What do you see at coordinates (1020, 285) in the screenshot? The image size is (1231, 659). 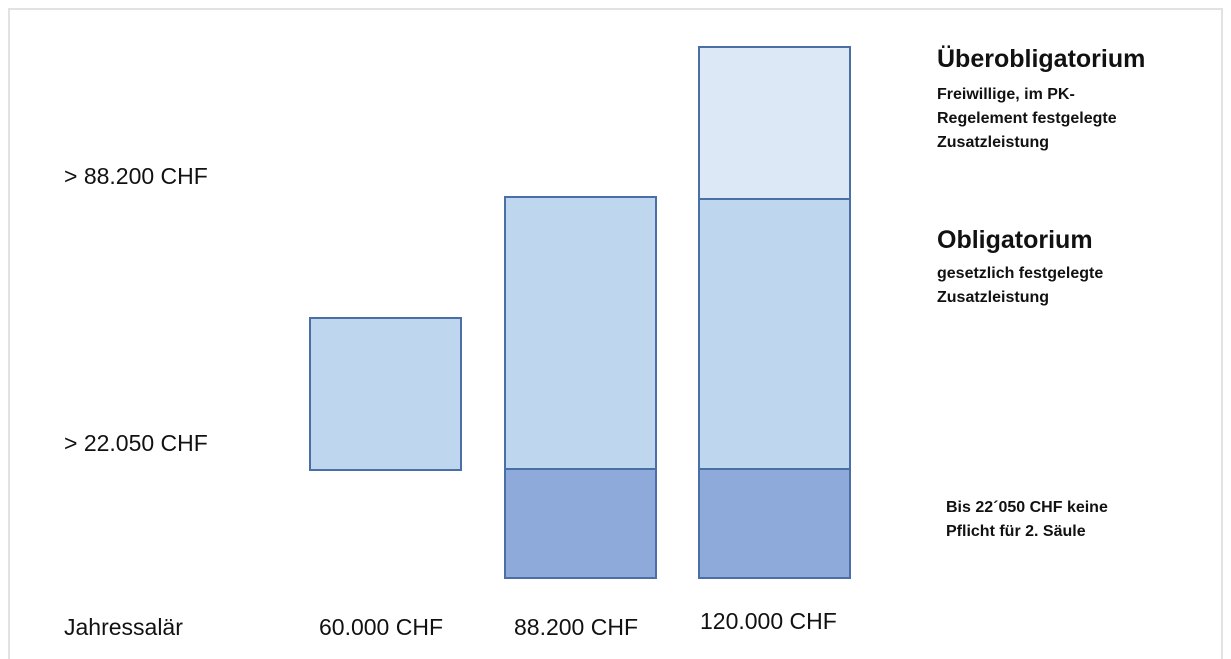 I see `obligatorium-text: gesetzlich festgelegte Zusatzleistung` at bounding box center [1020, 285].